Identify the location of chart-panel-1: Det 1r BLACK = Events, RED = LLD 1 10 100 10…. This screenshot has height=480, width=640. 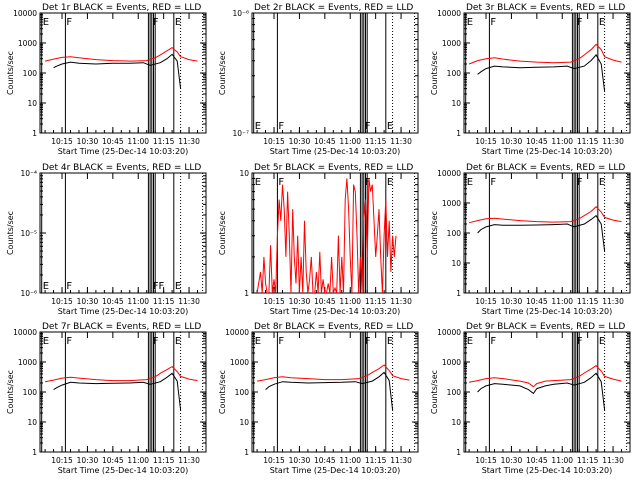
(106, 79).